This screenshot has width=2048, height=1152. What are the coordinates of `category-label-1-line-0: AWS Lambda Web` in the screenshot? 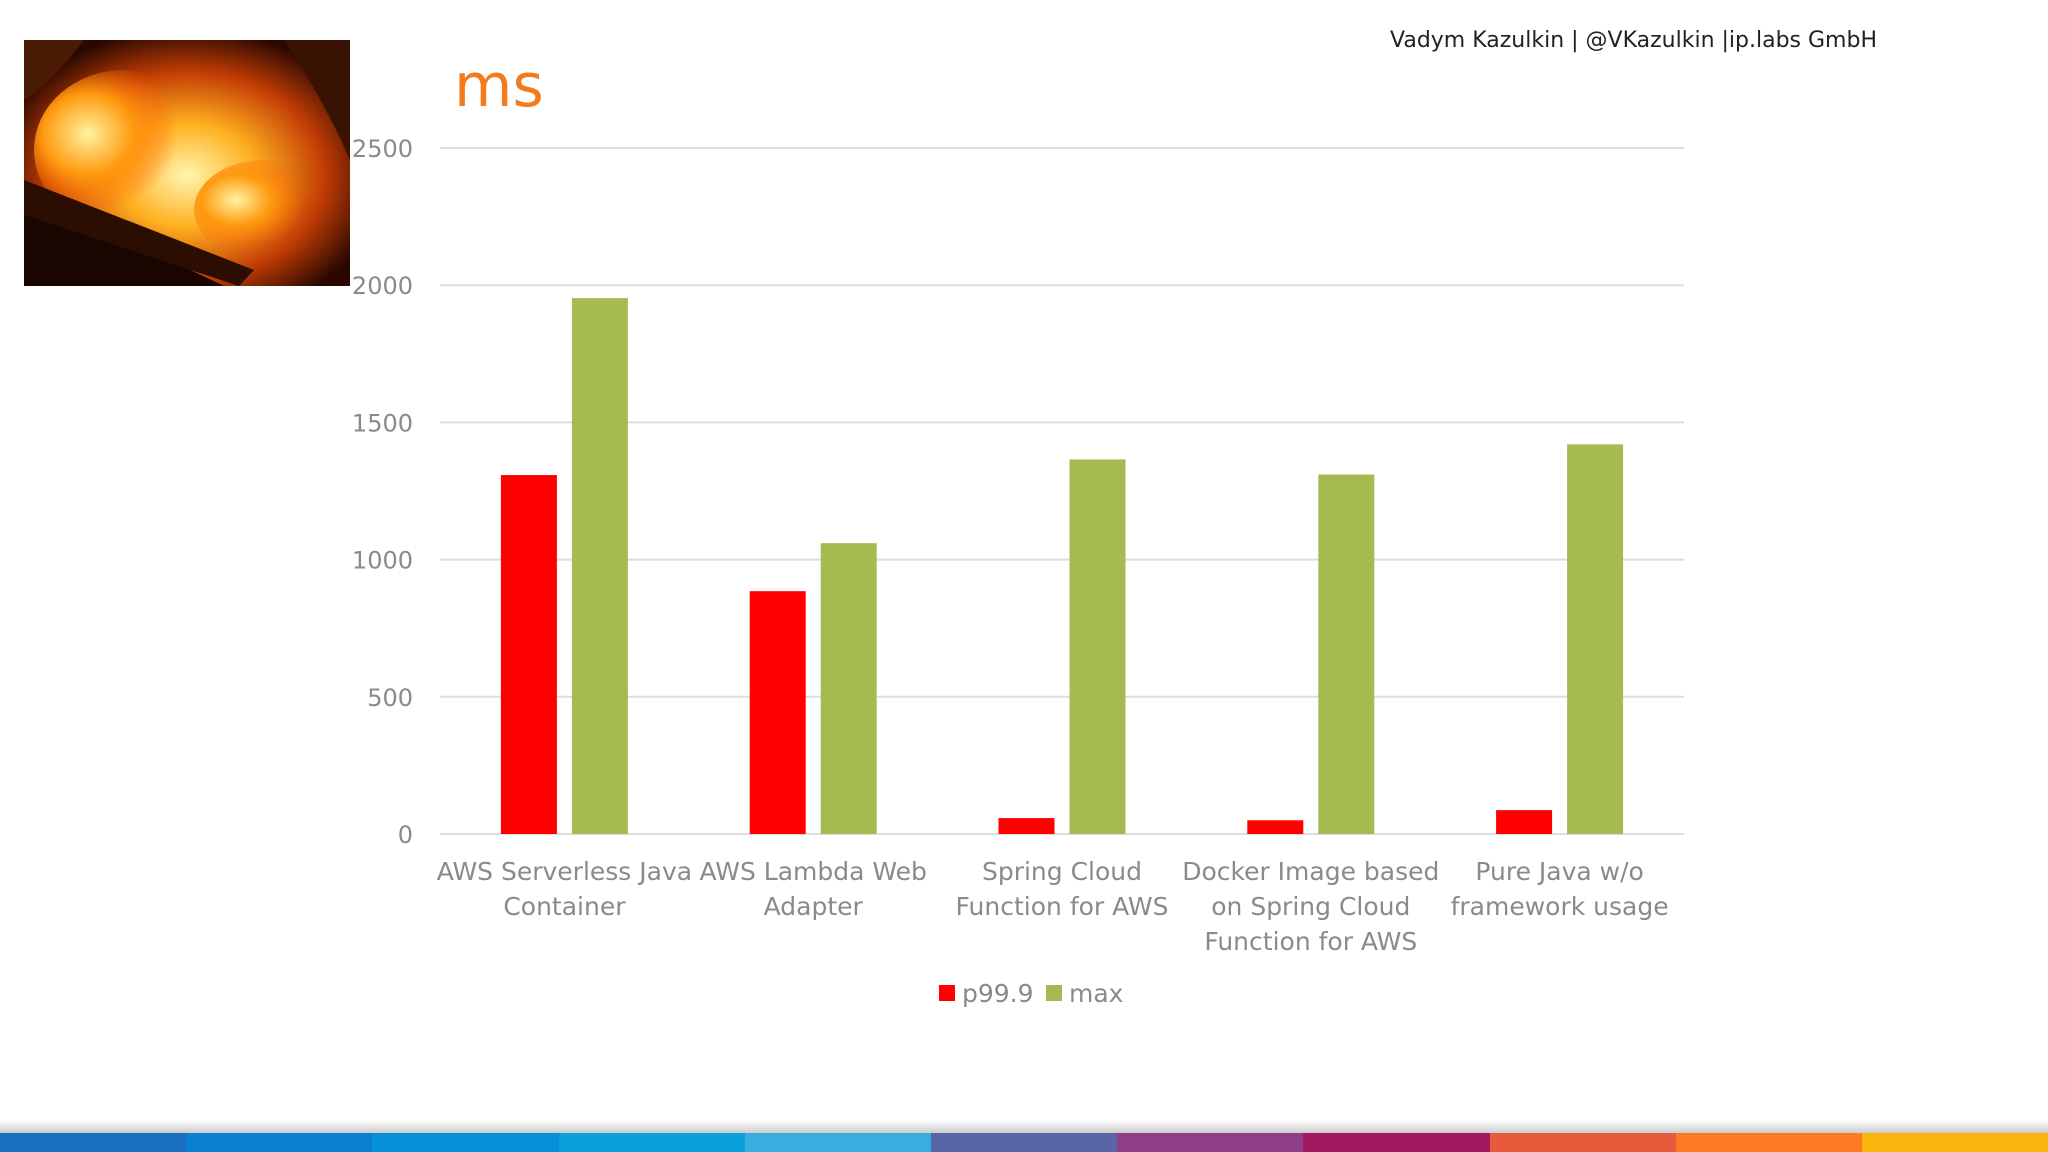 It's located at (813, 871).